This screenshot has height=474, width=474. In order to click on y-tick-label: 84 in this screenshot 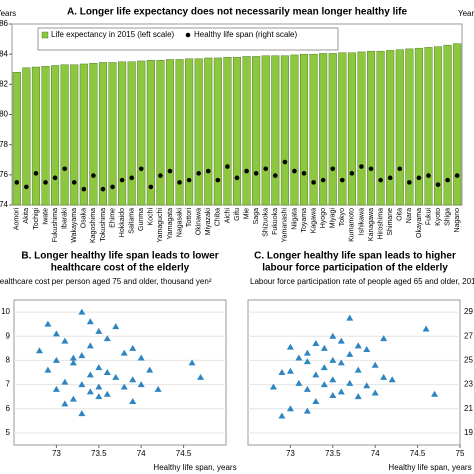, I will do `click(4, 53)`.